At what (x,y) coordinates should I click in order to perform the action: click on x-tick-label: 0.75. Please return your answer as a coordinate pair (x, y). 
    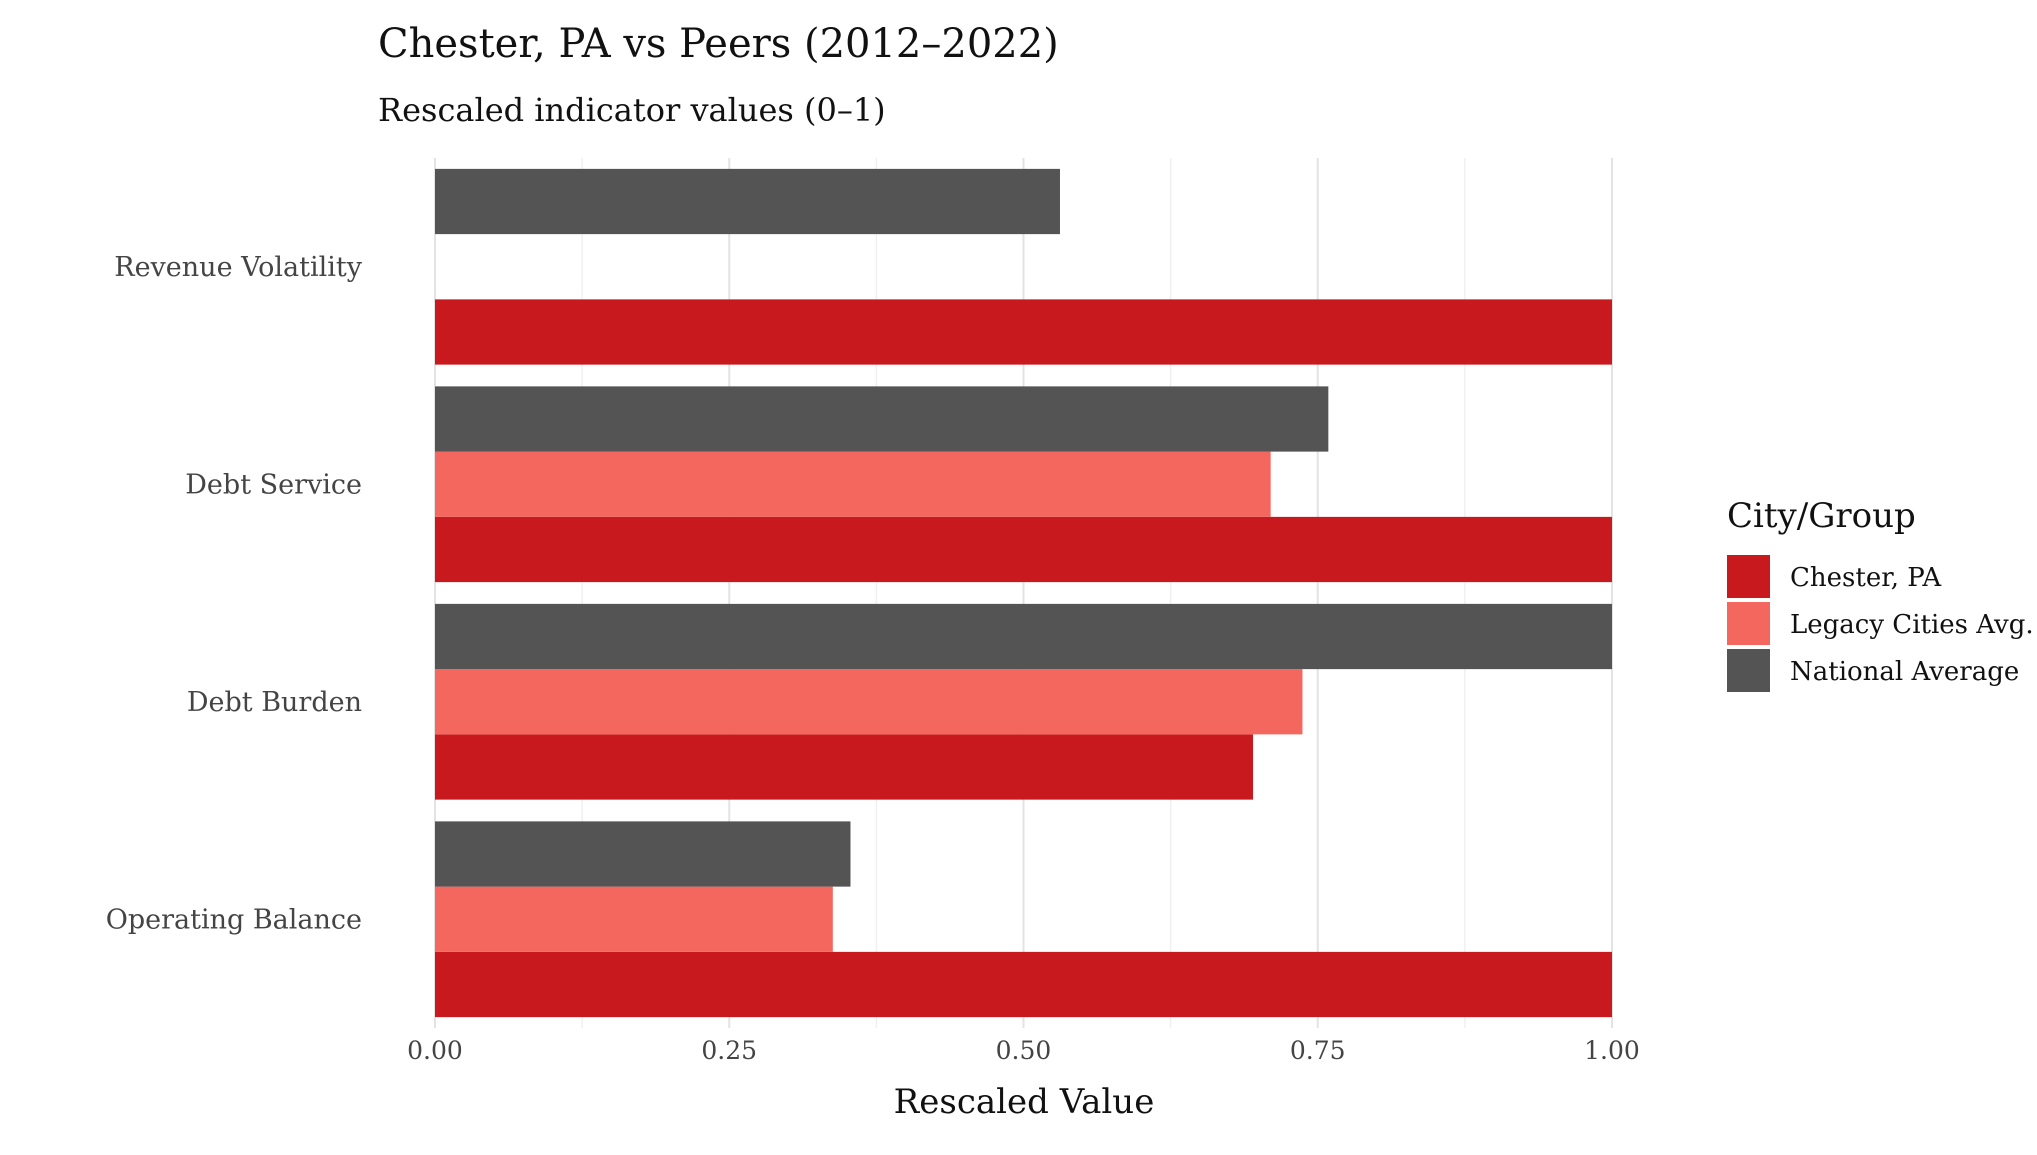
    Looking at the image, I should click on (1318, 1050).